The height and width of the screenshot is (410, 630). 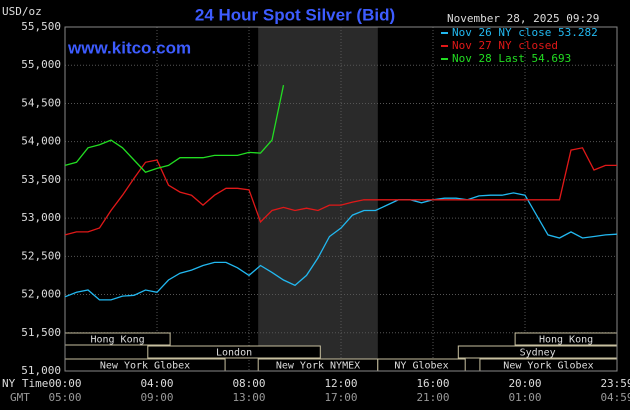 I want to click on session-box, so click(x=234, y=352).